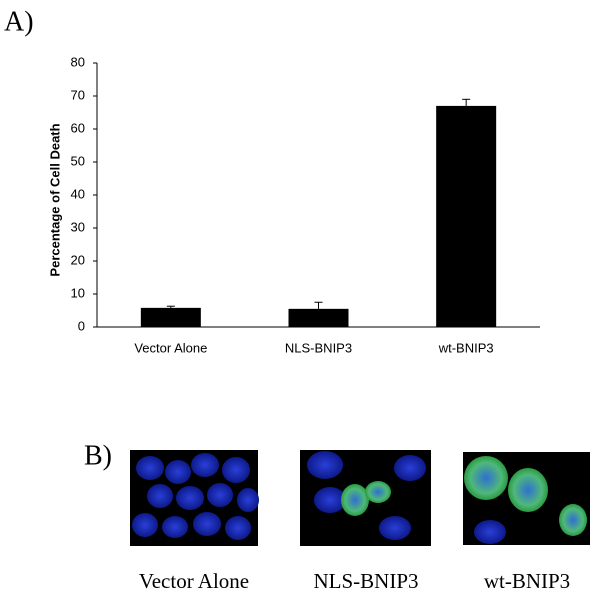 This screenshot has height=597, width=602. Describe the element at coordinates (365, 581) in the screenshot. I see `image-caption: NLS-BNIP3` at that location.